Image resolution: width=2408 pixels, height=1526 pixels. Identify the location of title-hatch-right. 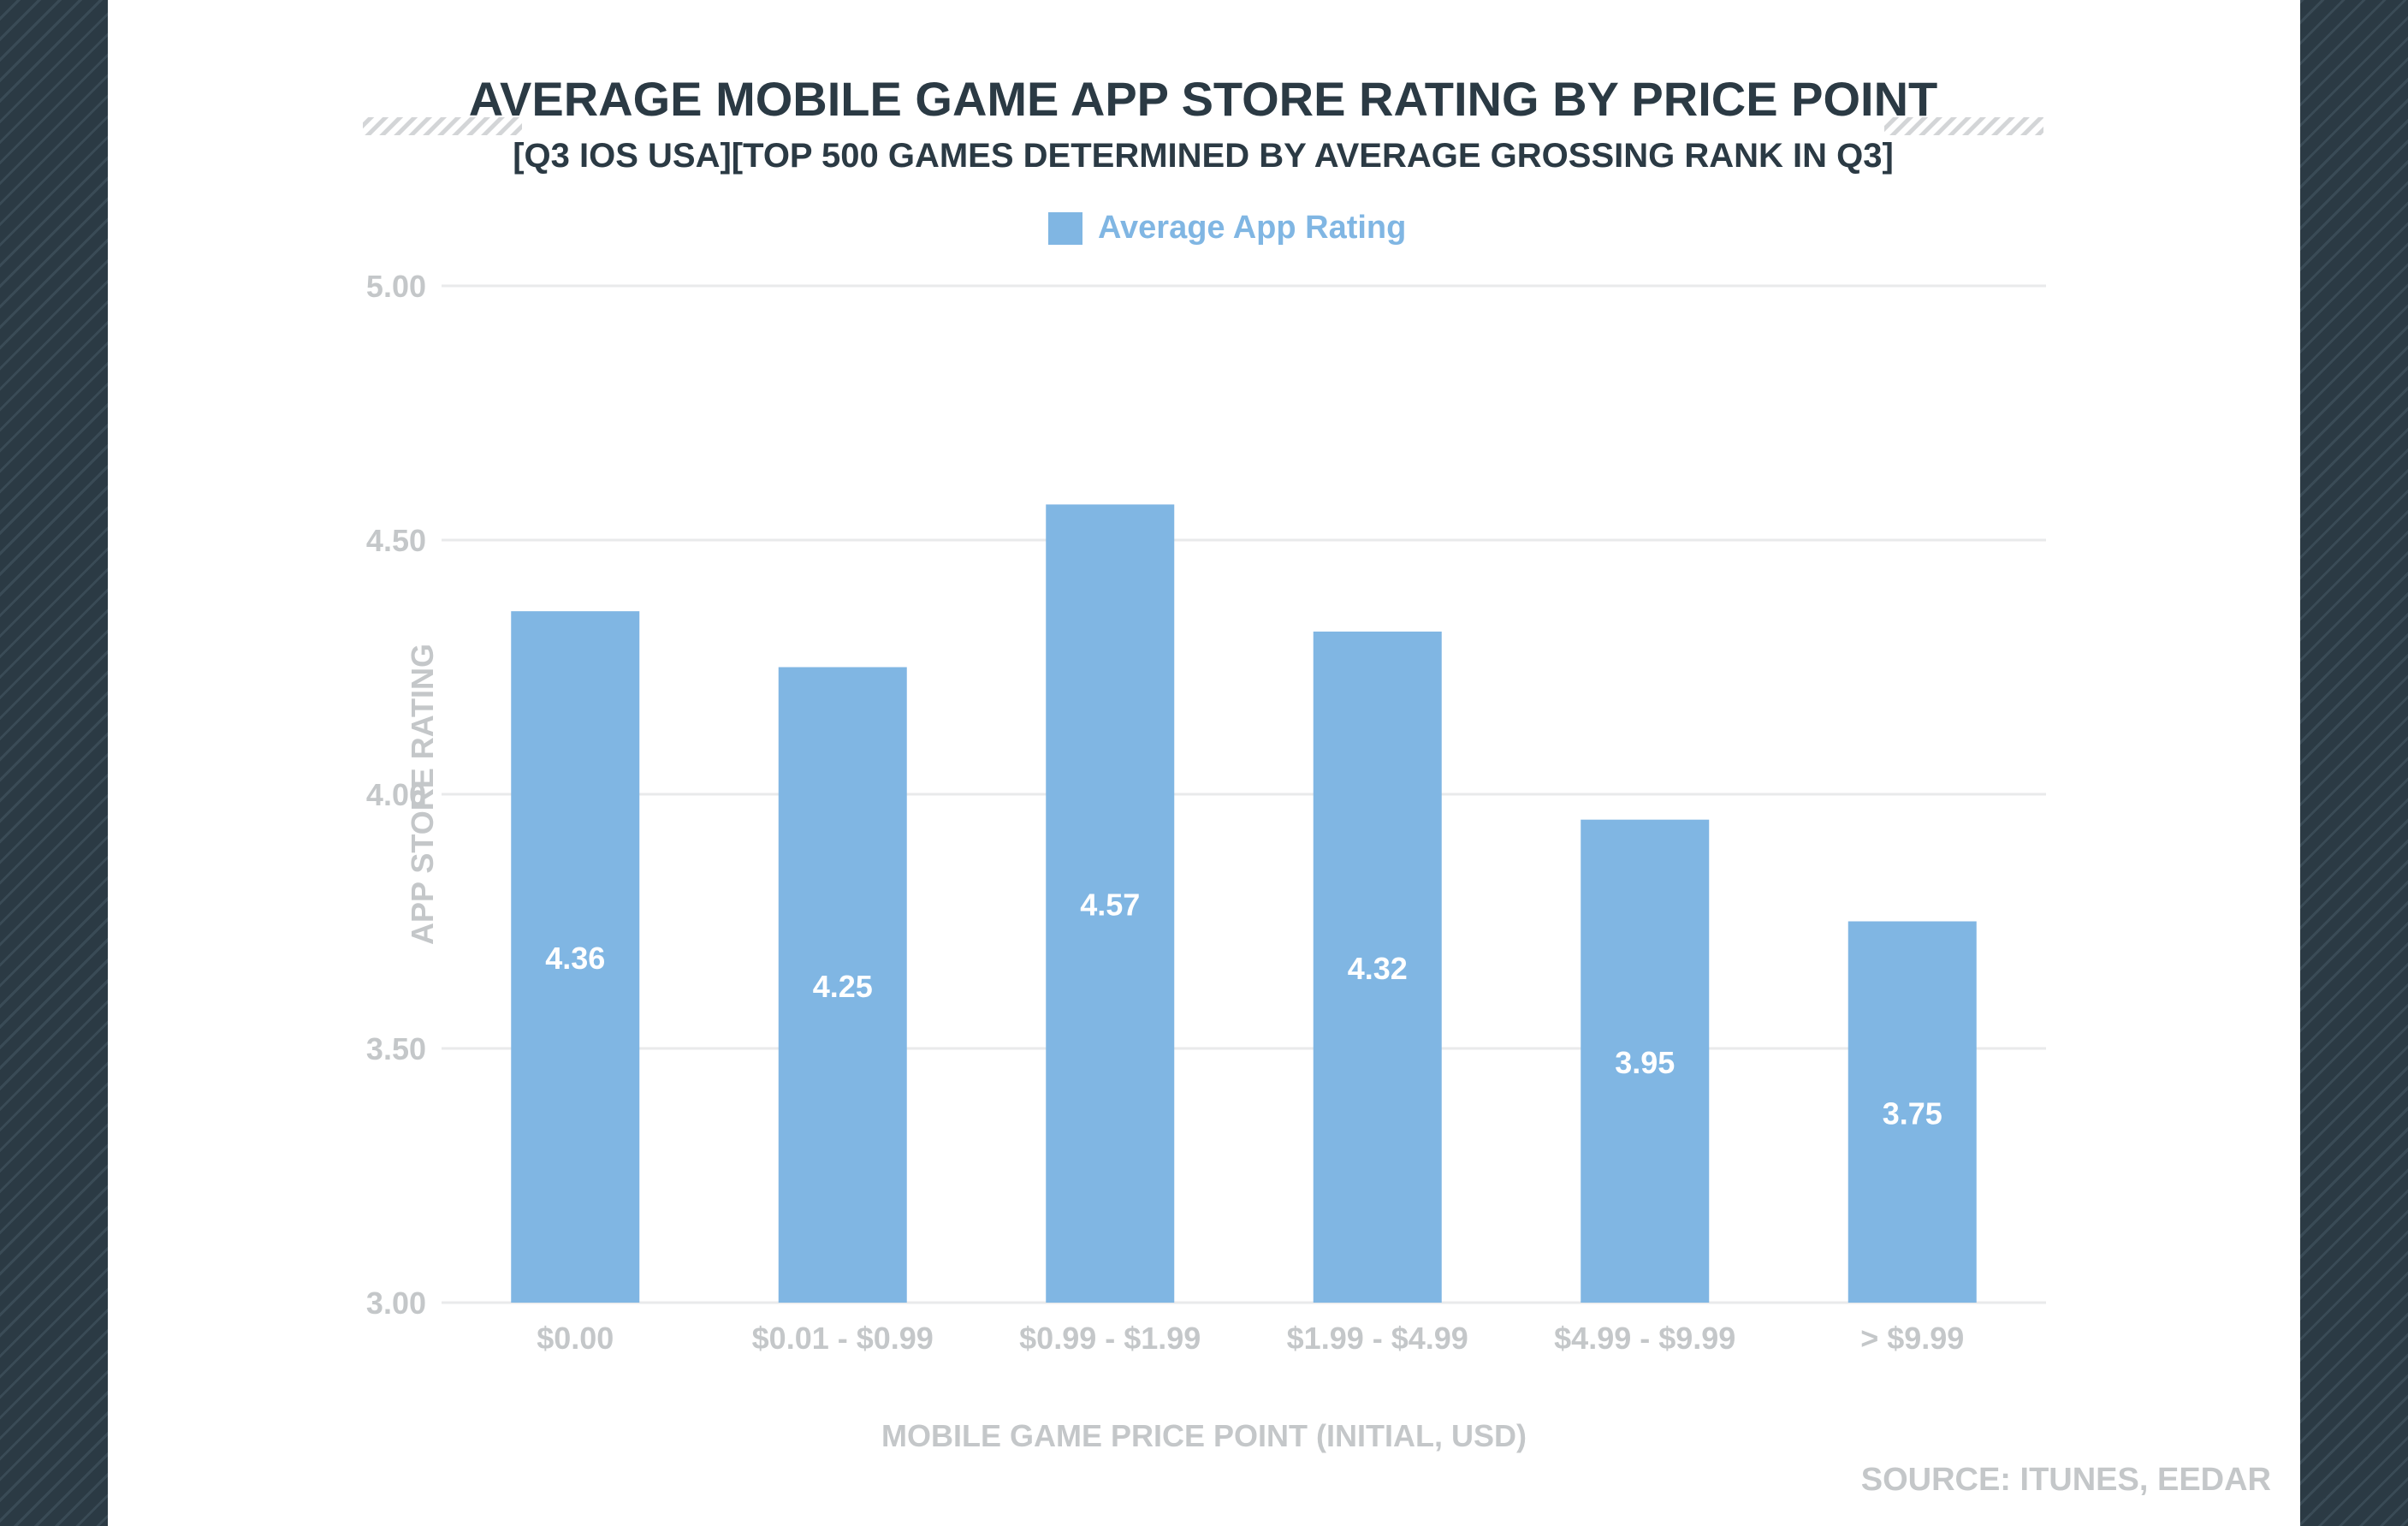
(1964, 126).